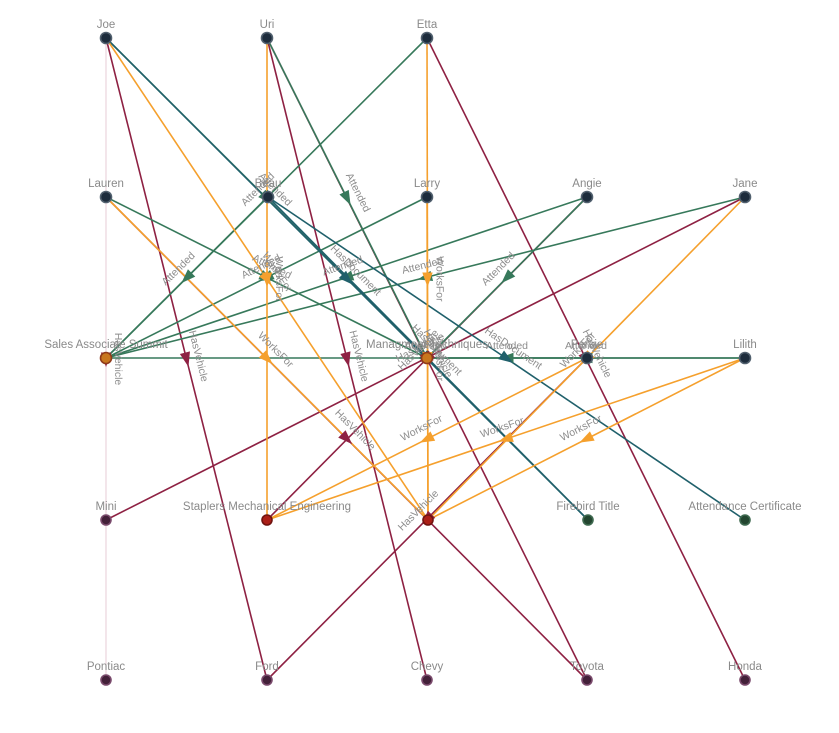 Image resolution: width=839 pixels, height=733 pixels. Describe the element at coordinates (106, 184) in the screenshot. I see `node-label-lauren: Lauren` at that location.